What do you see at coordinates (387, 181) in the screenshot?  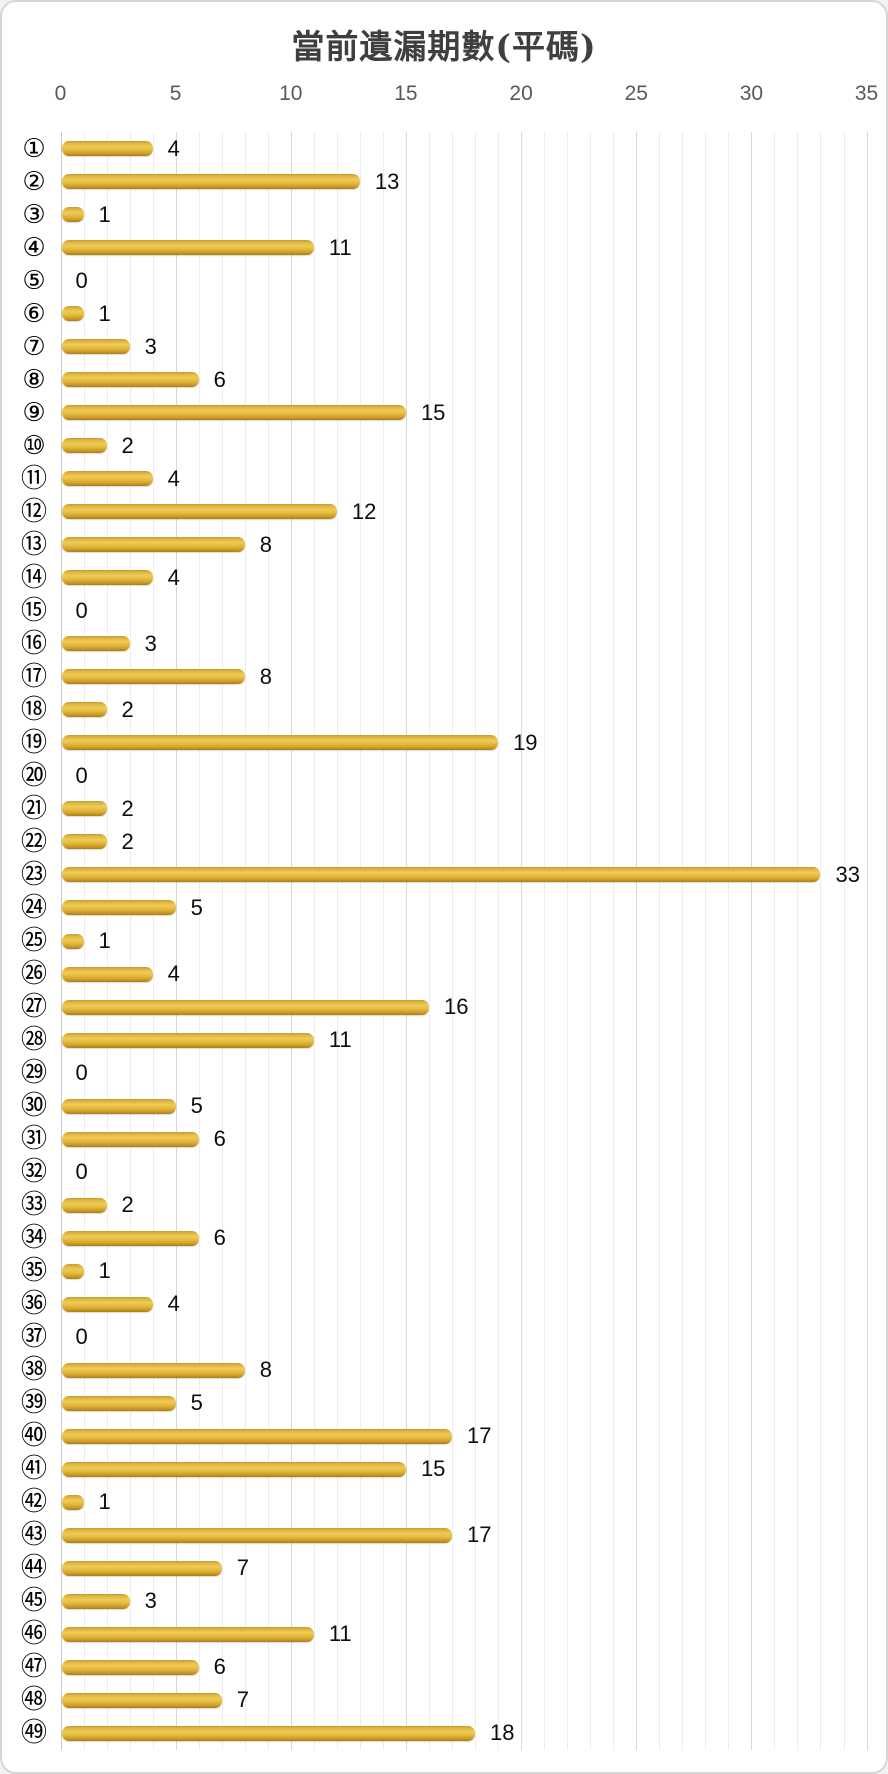 I see `value-label: 13` at bounding box center [387, 181].